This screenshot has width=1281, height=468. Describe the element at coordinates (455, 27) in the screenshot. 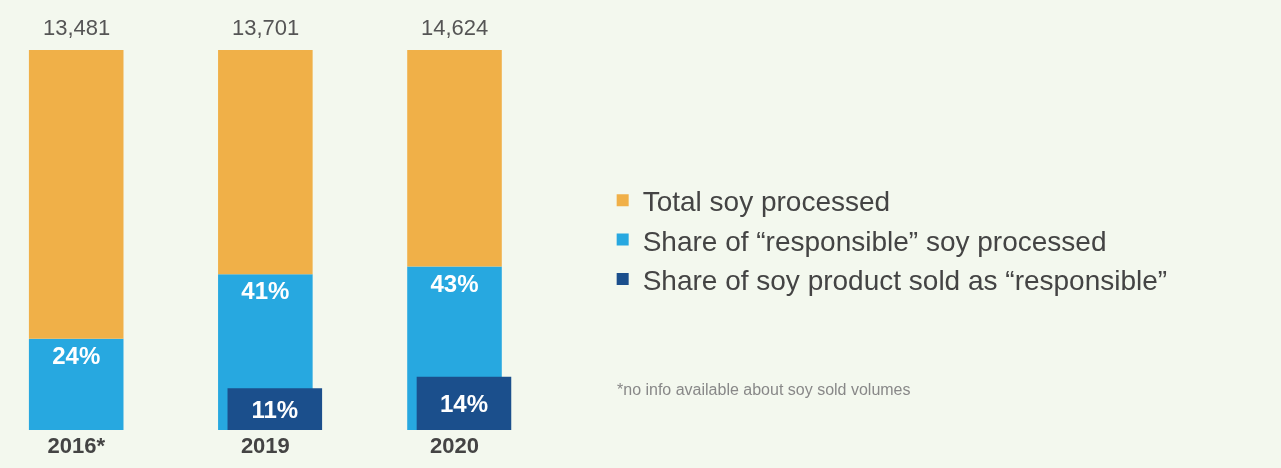

I see `annotation: 14,624` at that location.